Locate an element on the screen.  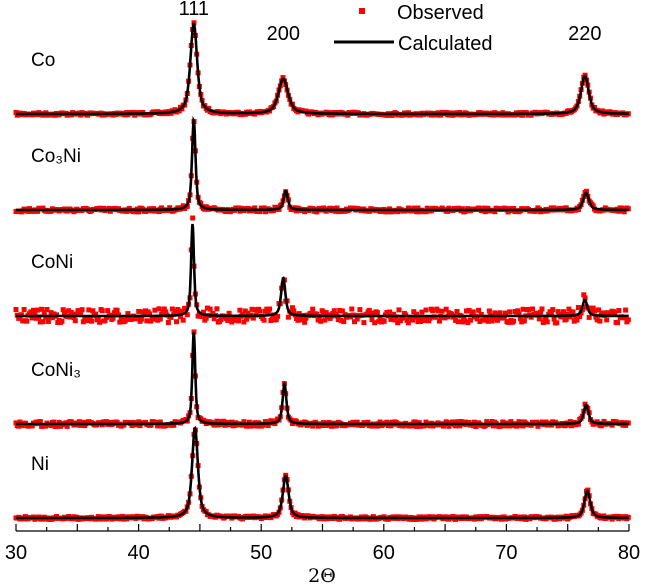
x-axis-title: 2Θ is located at coordinates (322, 575).